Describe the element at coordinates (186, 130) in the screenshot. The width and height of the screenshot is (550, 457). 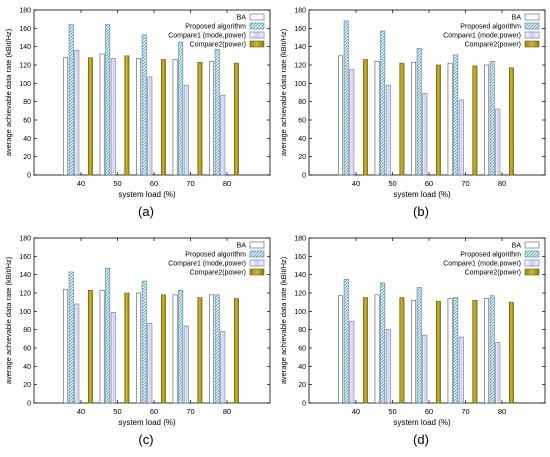
I see `bar-compare1-mode-power--70` at that location.